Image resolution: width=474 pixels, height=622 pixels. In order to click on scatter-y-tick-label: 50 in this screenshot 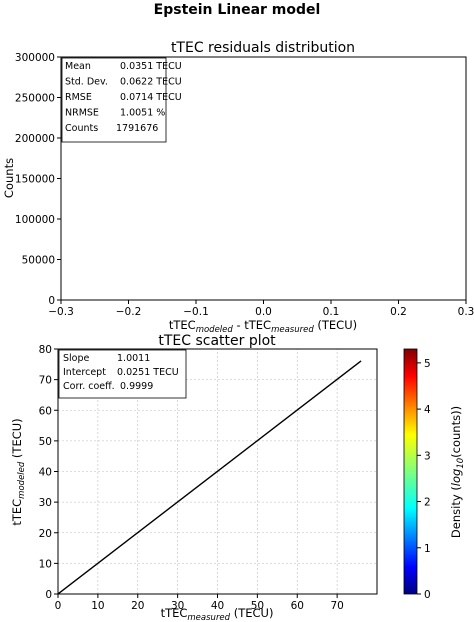, I will do `click(45, 442)`.